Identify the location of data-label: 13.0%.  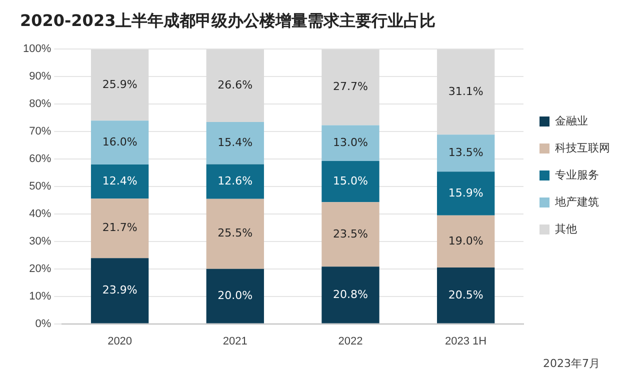
(350, 142).